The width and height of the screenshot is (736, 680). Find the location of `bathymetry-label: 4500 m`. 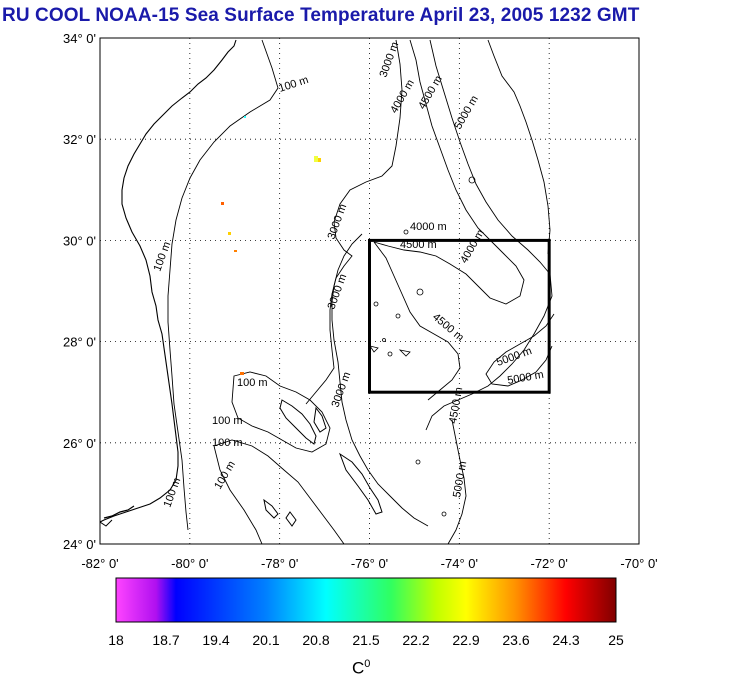

bathymetry-label: 4500 m is located at coordinates (418, 245).